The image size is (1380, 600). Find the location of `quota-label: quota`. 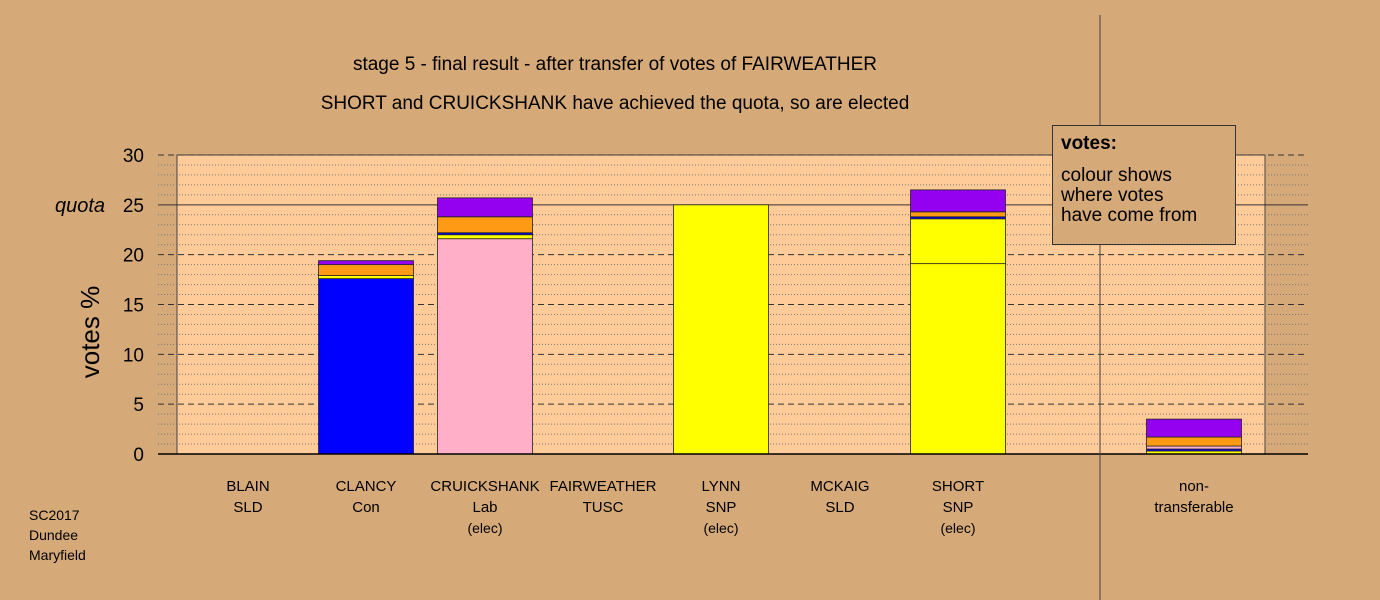

quota-label: quota is located at coordinates (80, 206).